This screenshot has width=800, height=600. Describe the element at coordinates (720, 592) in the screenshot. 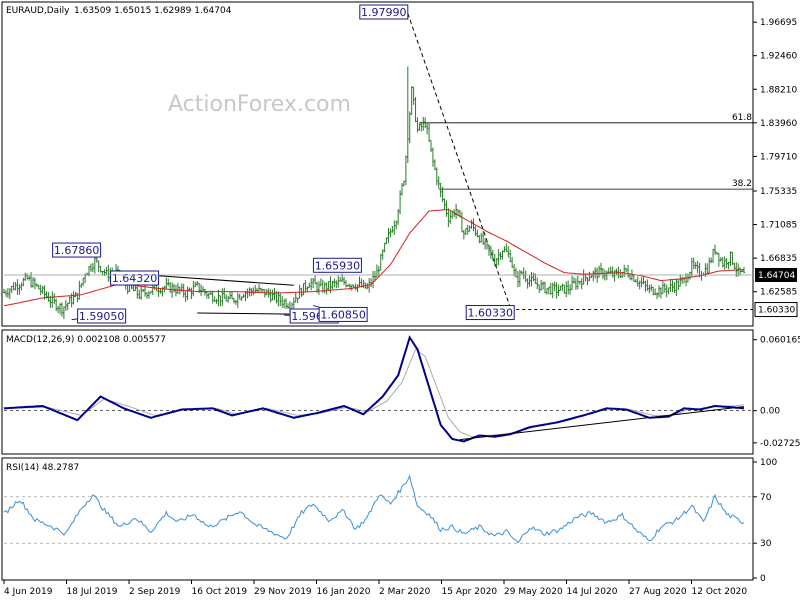

I see `x-tick-label: 12 Oct 2020` at that location.